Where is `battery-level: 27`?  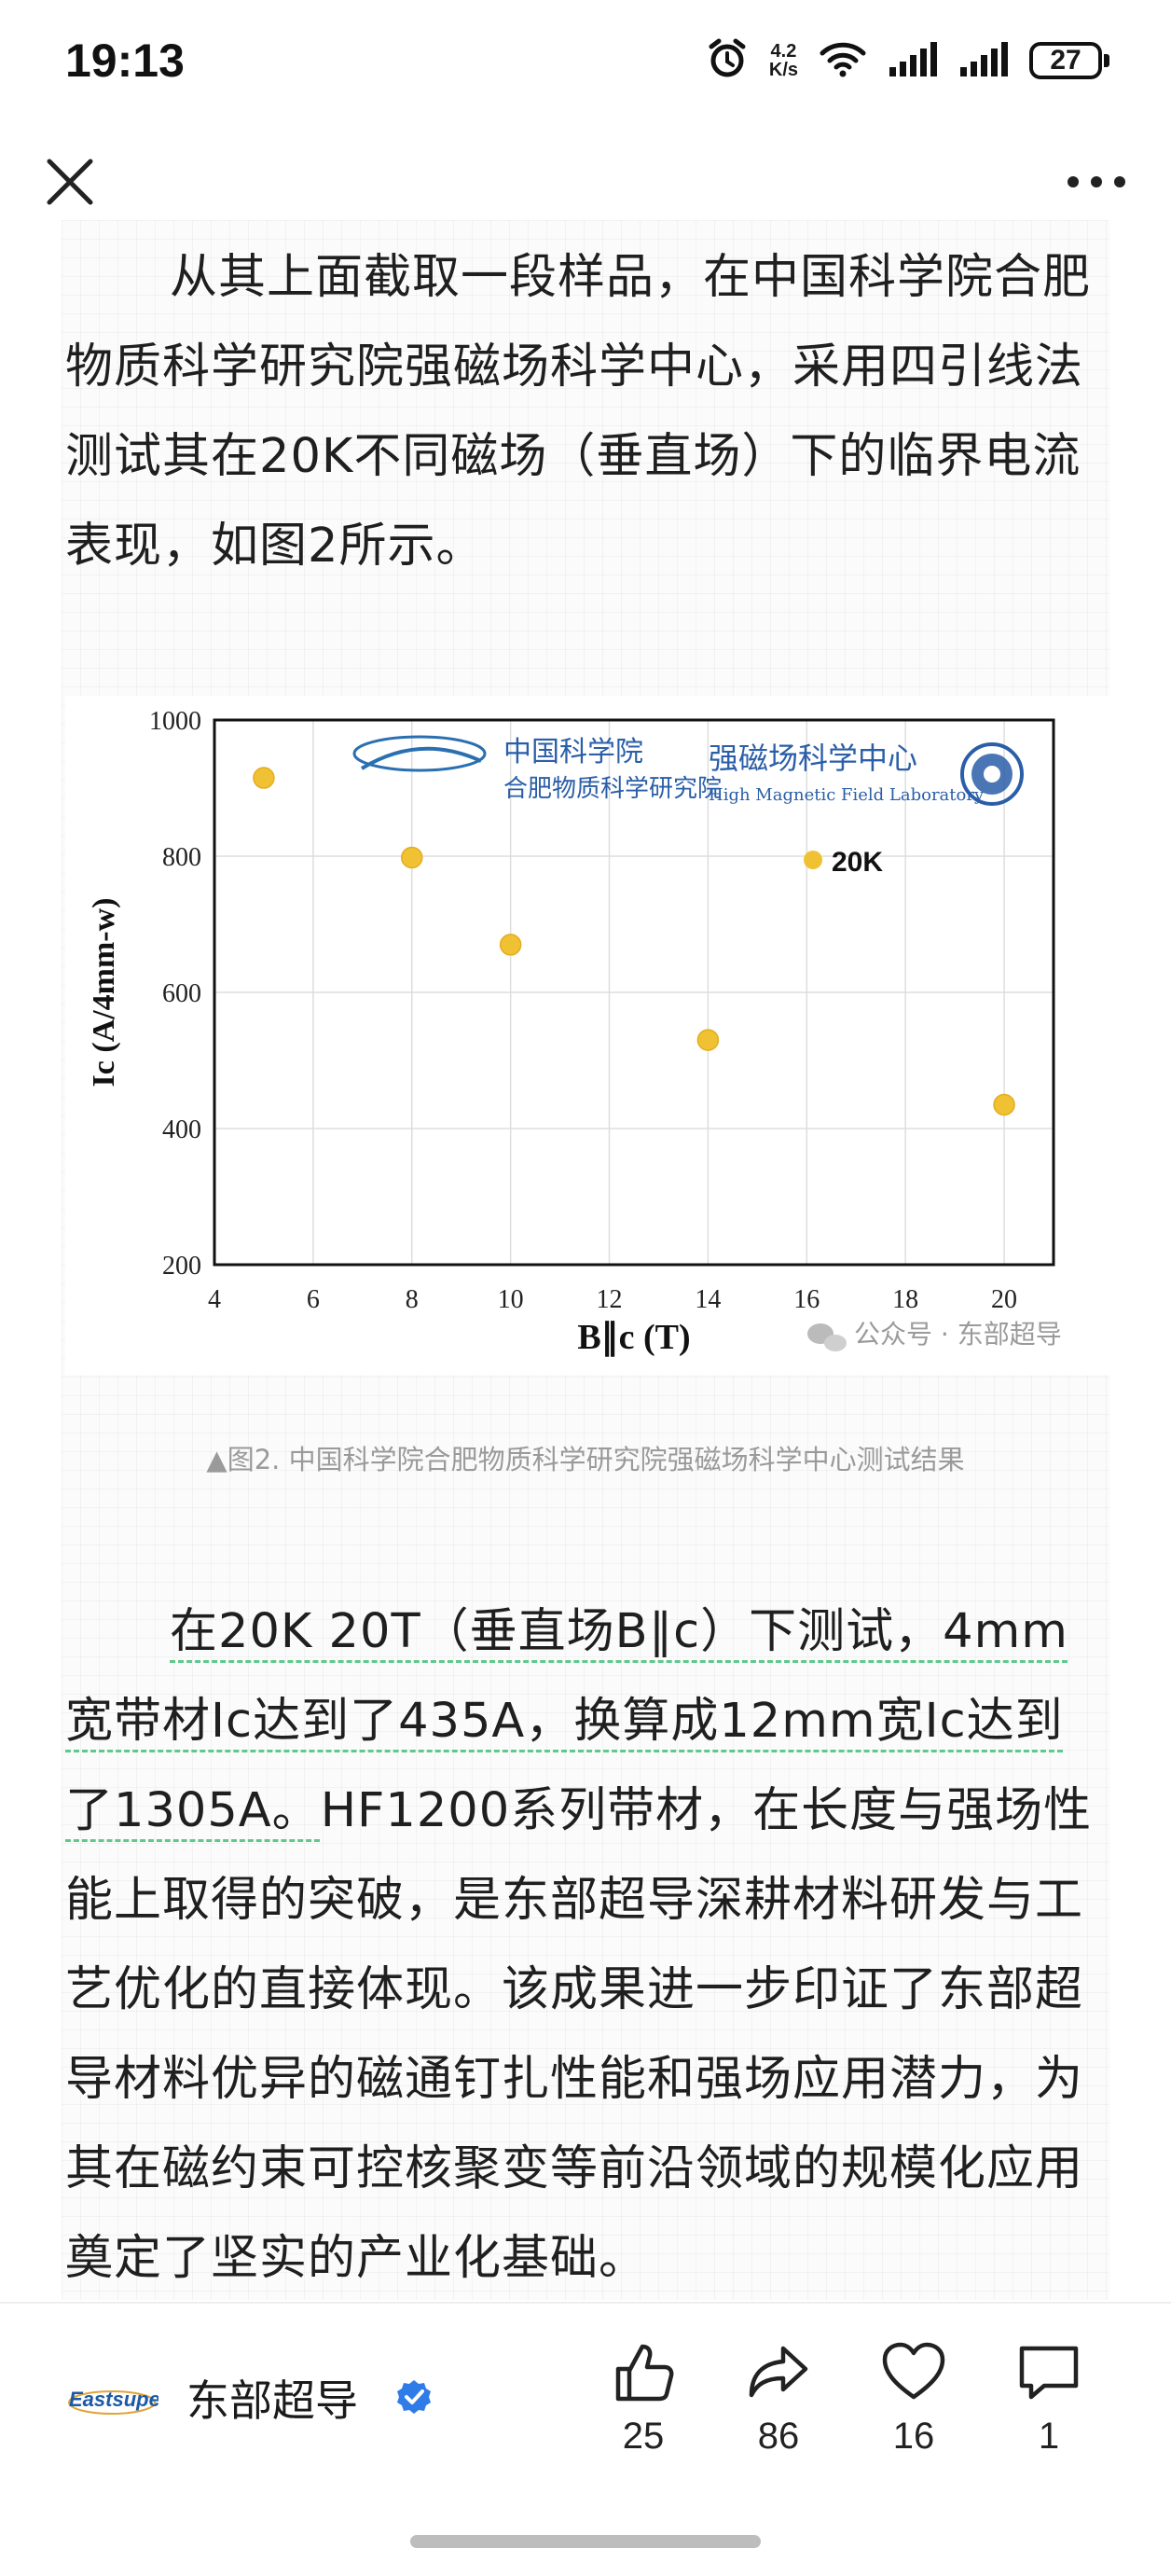 battery-level: 27 is located at coordinates (1065, 60).